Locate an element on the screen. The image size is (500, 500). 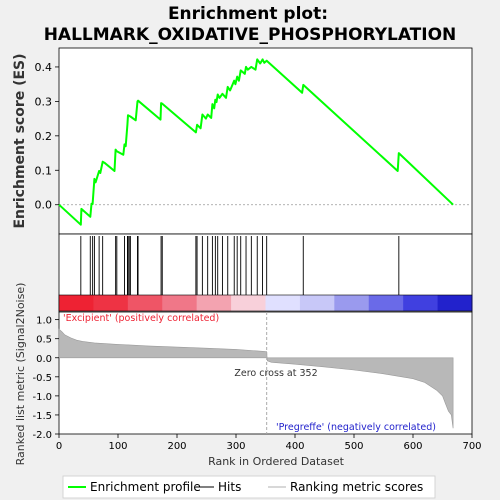
legend-label-2: Ranking metric scores is located at coordinates (356, 487).